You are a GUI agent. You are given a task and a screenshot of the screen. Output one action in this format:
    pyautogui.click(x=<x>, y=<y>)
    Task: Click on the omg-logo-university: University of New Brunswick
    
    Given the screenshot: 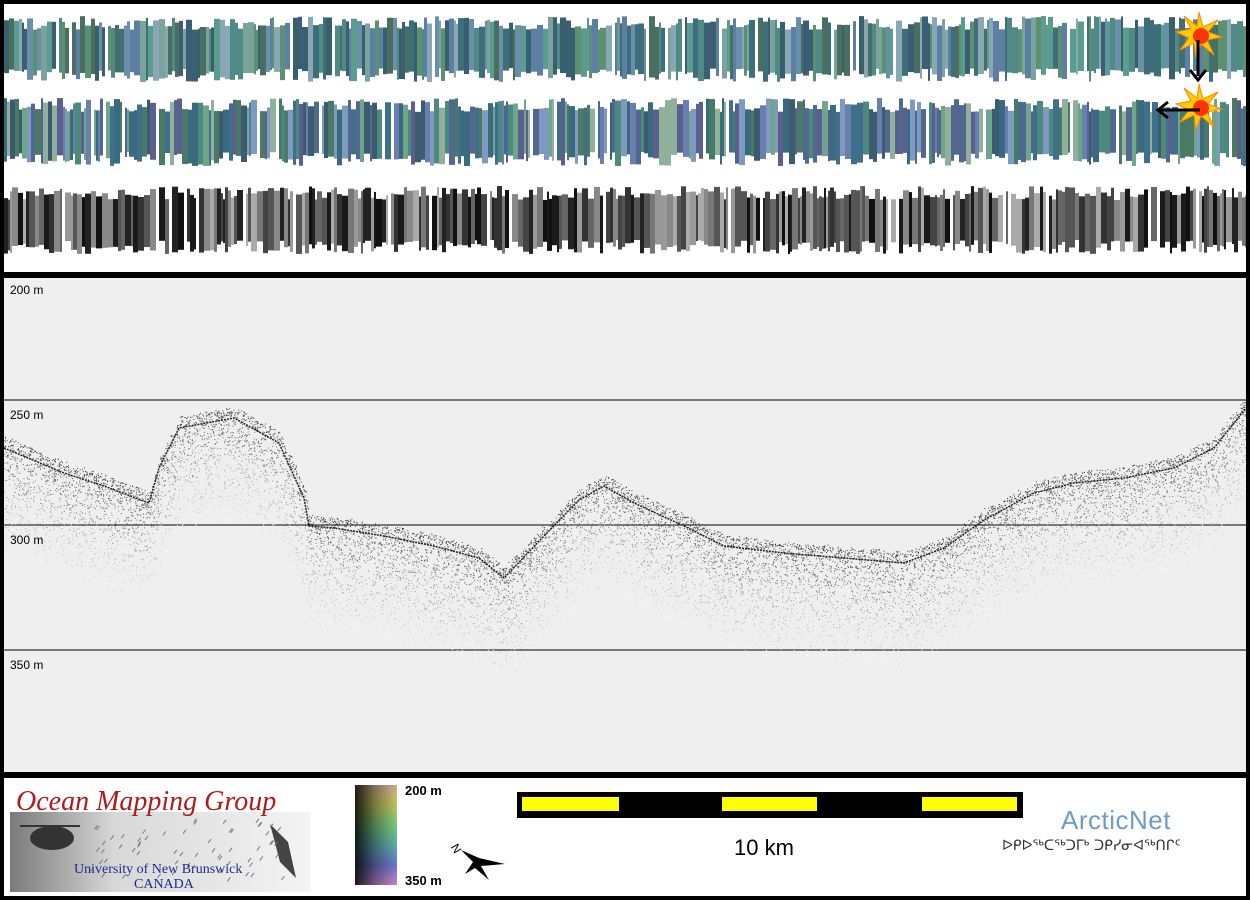 What is the action you would take?
    pyautogui.click(x=158, y=869)
    